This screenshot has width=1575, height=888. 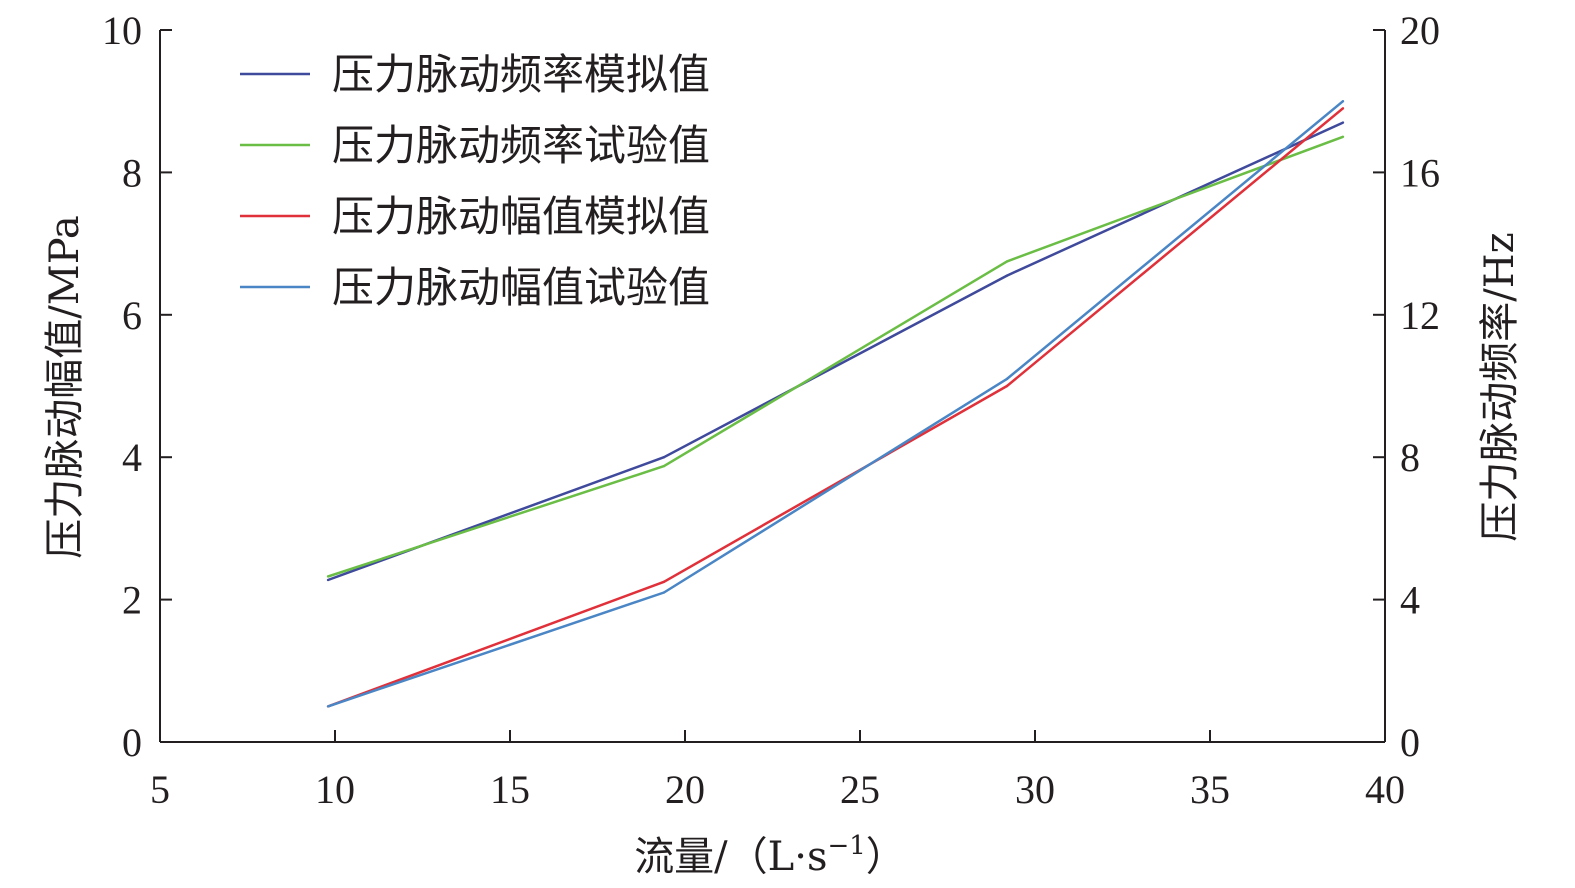 What do you see at coordinates (1035, 789) in the screenshot?
I see `x-tick-label: 30` at bounding box center [1035, 789].